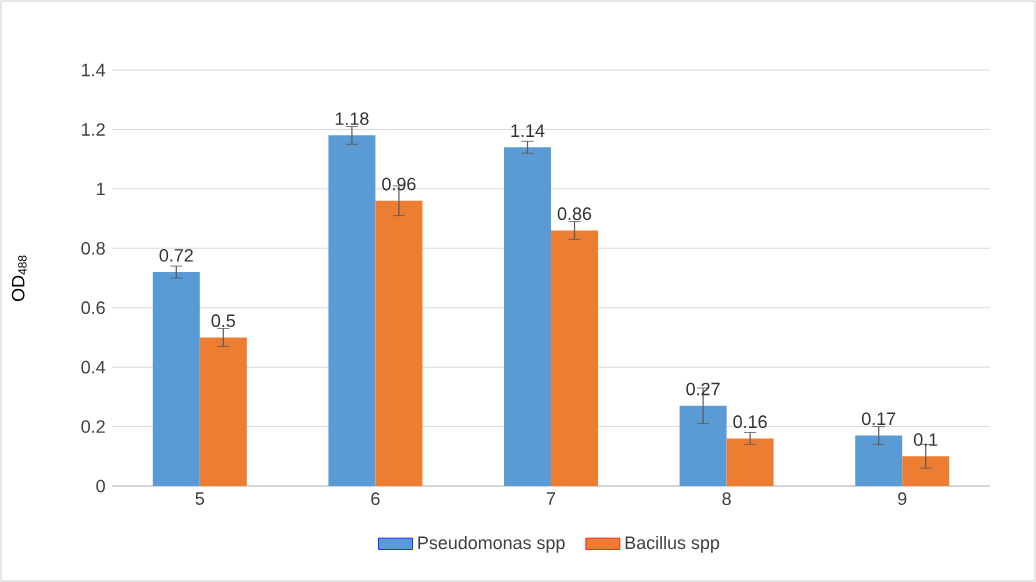 The height and width of the screenshot is (582, 1036). What do you see at coordinates (93, 308) in the screenshot?
I see `y-tick-label: 0.6` at bounding box center [93, 308].